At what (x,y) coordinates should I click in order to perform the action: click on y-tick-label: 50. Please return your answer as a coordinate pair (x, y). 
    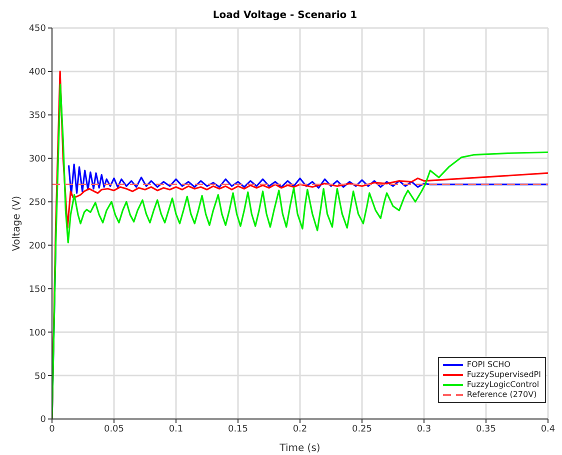
    Looking at the image, I should click on (40, 377).